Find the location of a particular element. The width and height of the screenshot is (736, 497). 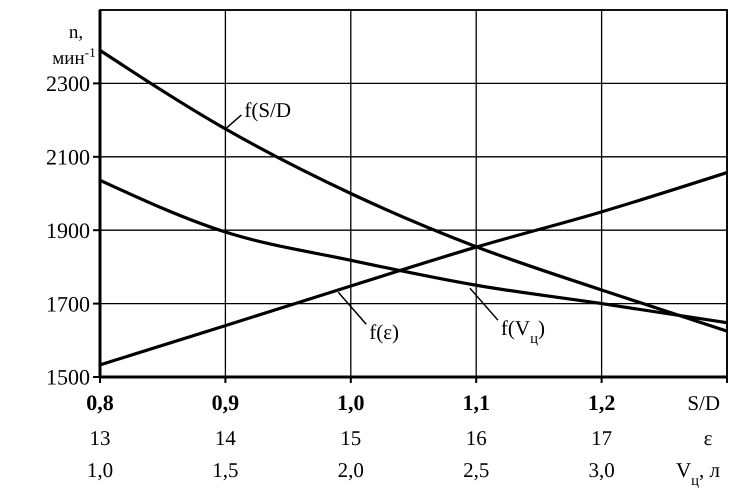

y-tick-label: 1500 is located at coordinates (68, 377).